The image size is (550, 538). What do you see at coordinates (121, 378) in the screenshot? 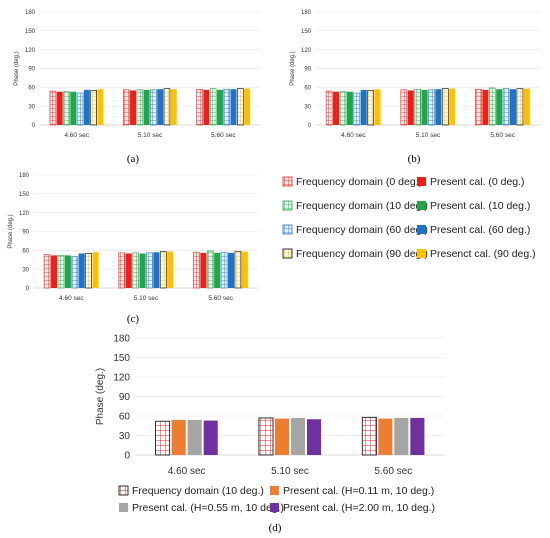
I see `y-tick-label: 120` at bounding box center [121, 378].